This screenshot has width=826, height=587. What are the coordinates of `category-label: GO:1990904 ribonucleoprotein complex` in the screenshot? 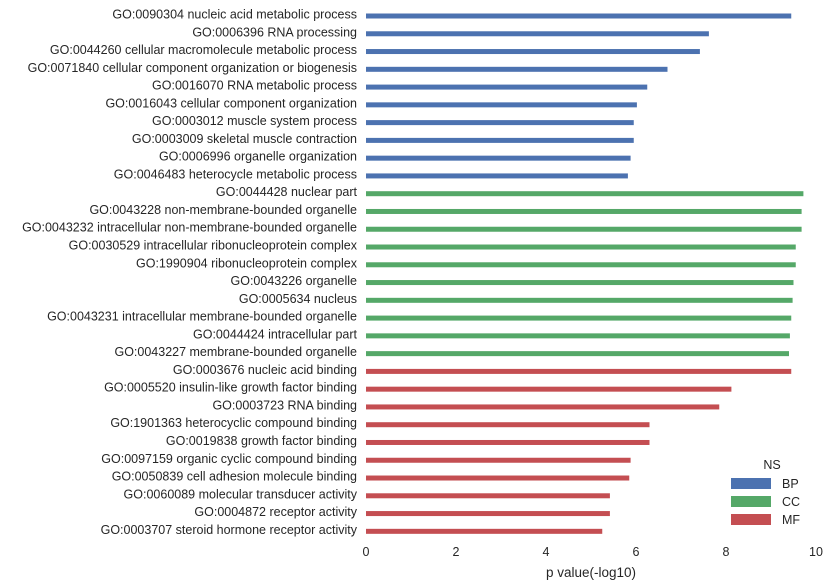 It's located at (247, 263).